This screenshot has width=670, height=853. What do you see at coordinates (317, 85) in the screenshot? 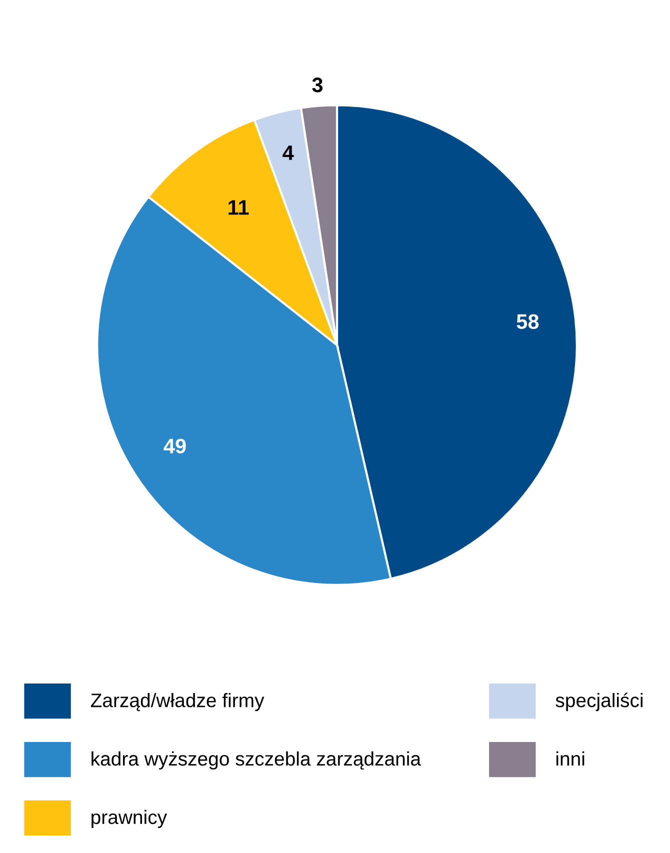
I see `data-label: 3` at bounding box center [317, 85].